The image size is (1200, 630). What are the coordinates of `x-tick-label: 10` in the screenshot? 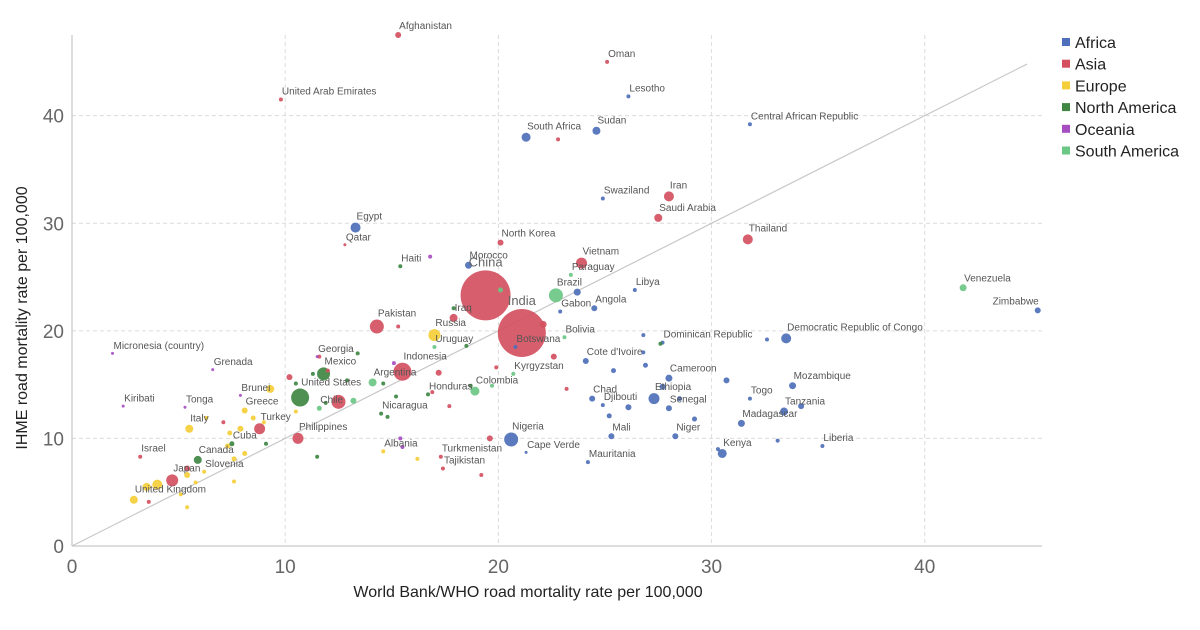 It's located at (285, 567).